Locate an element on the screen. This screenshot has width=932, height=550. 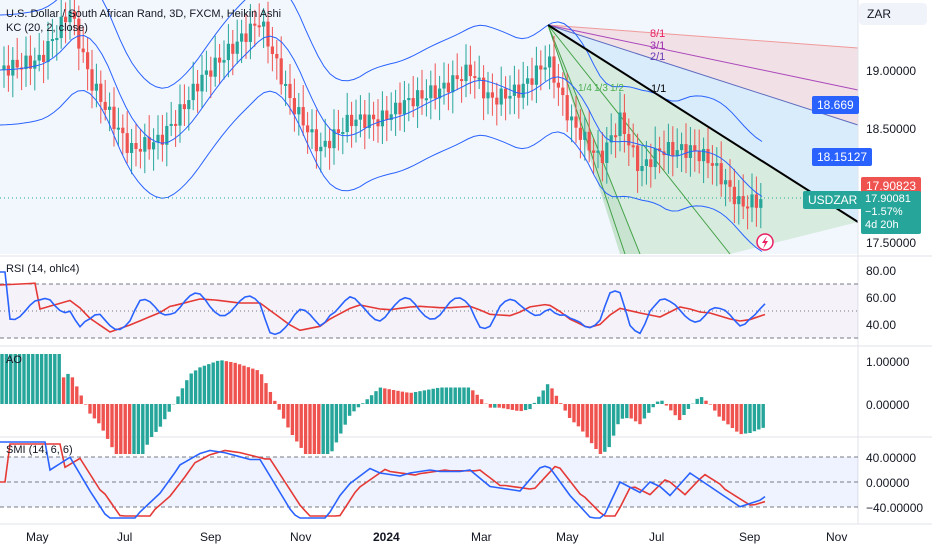
smi-line is located at coordinates (383, 480).